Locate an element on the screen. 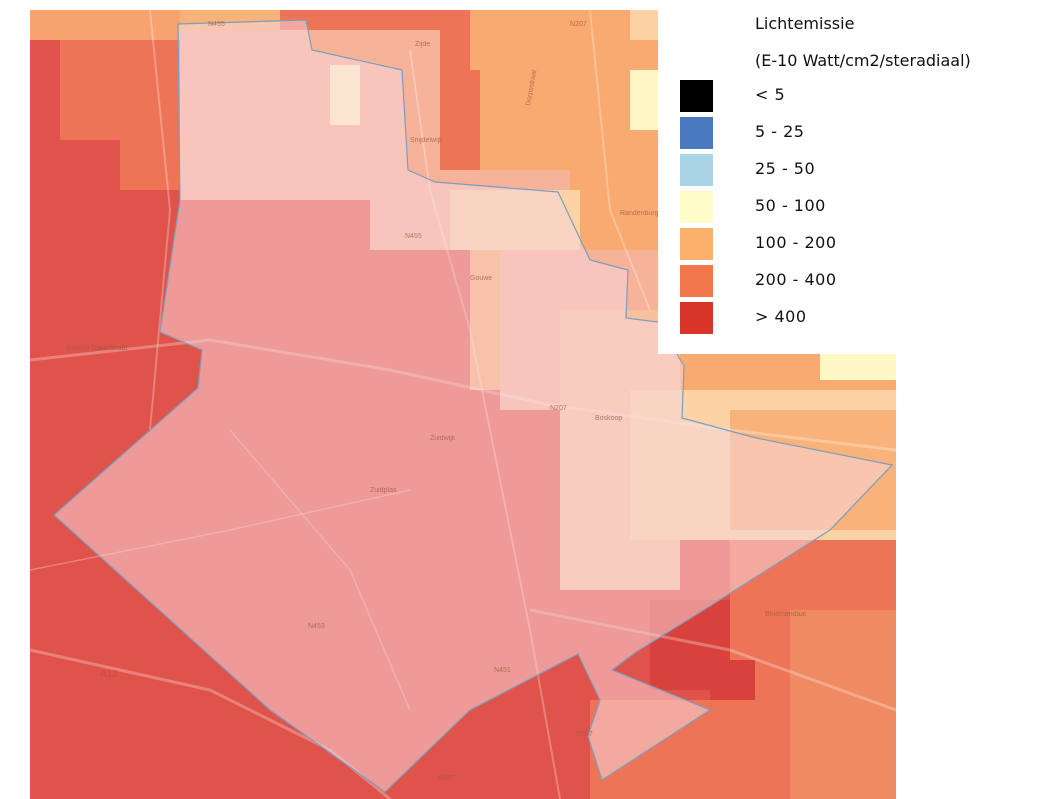  legend-row: > 400 is located at coordinates (850, 318).